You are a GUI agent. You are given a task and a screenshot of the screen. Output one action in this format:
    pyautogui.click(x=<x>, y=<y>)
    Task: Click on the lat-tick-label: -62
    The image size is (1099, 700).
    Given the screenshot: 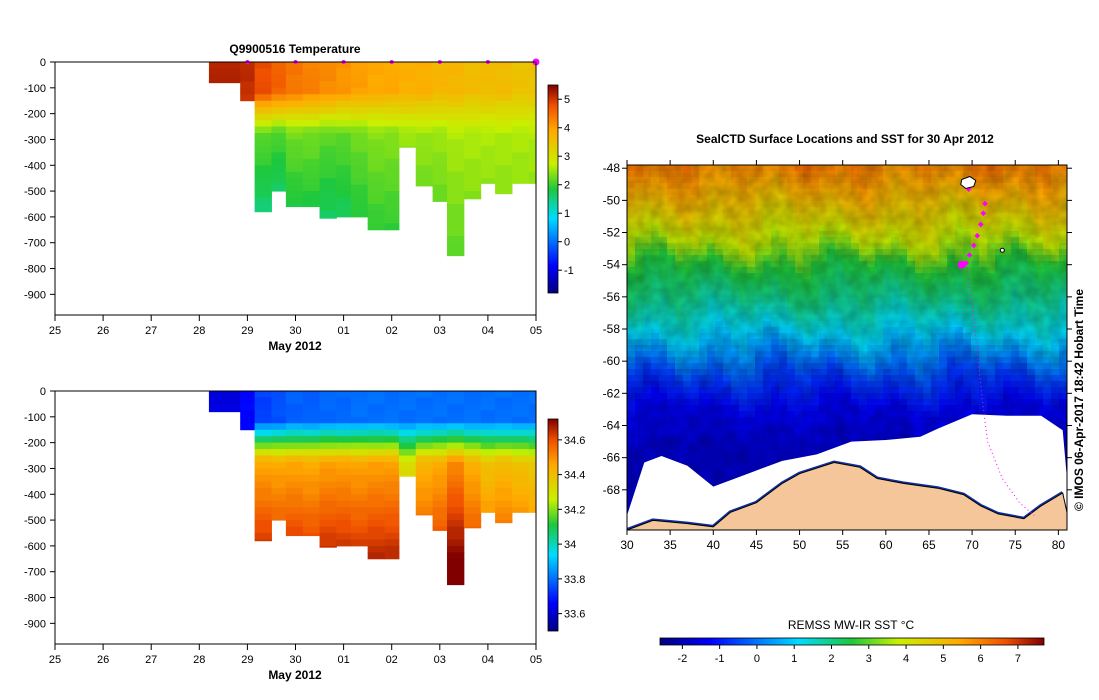 What is the action you would take?
    pyautogui.click(x=612, y=393)
    